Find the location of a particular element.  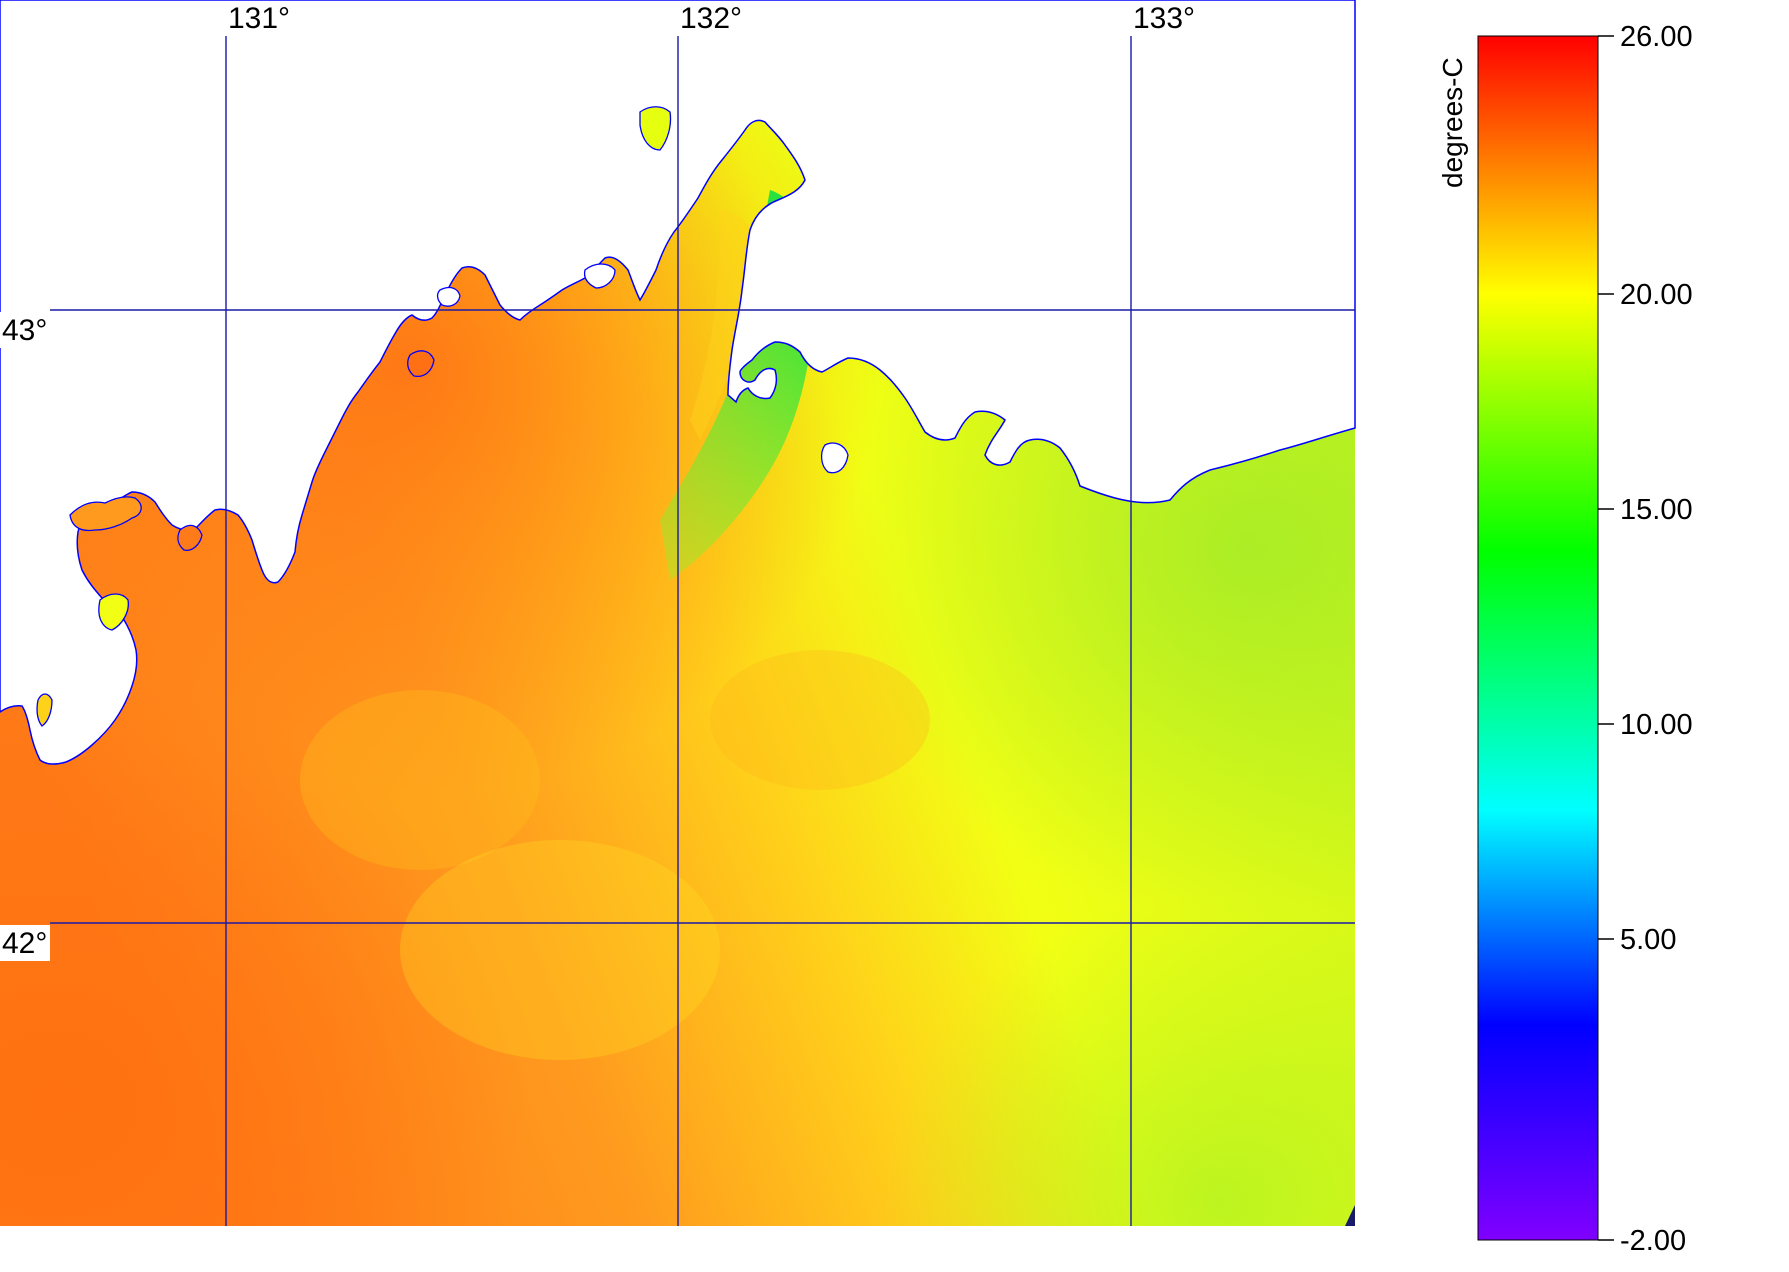

colorbar: degrees-C 26.00 20.00 15.00 10.00 5.00 -2.00 is located at coordinates (1565, 639).